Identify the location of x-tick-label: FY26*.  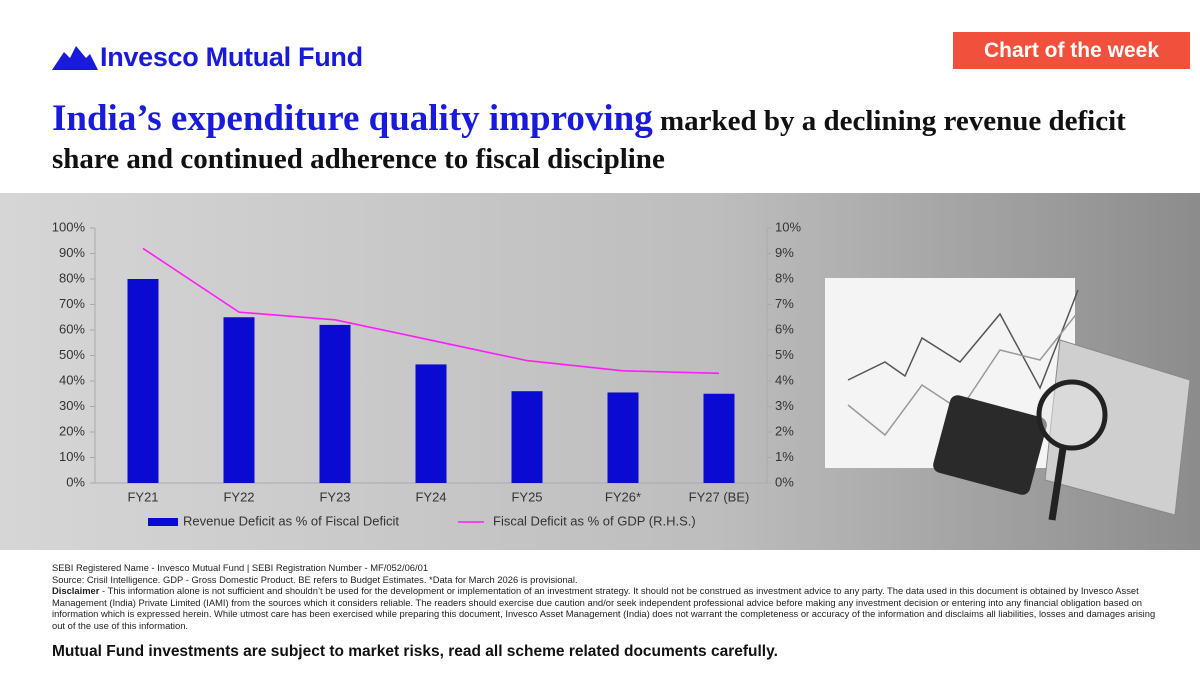
(623, 496).